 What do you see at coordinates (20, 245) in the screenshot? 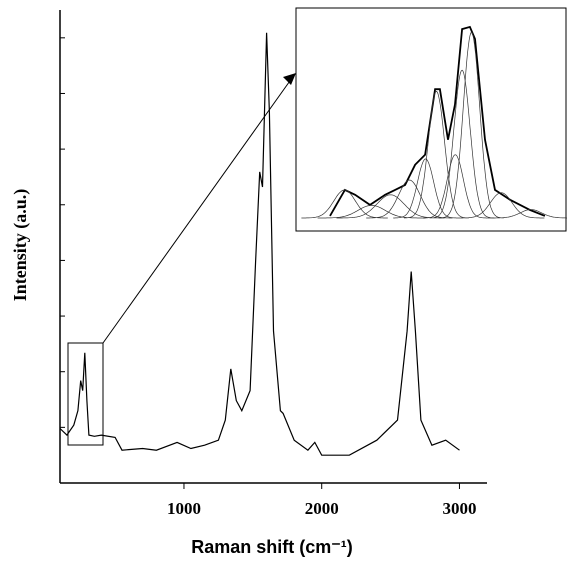
I see `y-axis-label: Intensity (a.u.)` at bounding box center [20, 245].